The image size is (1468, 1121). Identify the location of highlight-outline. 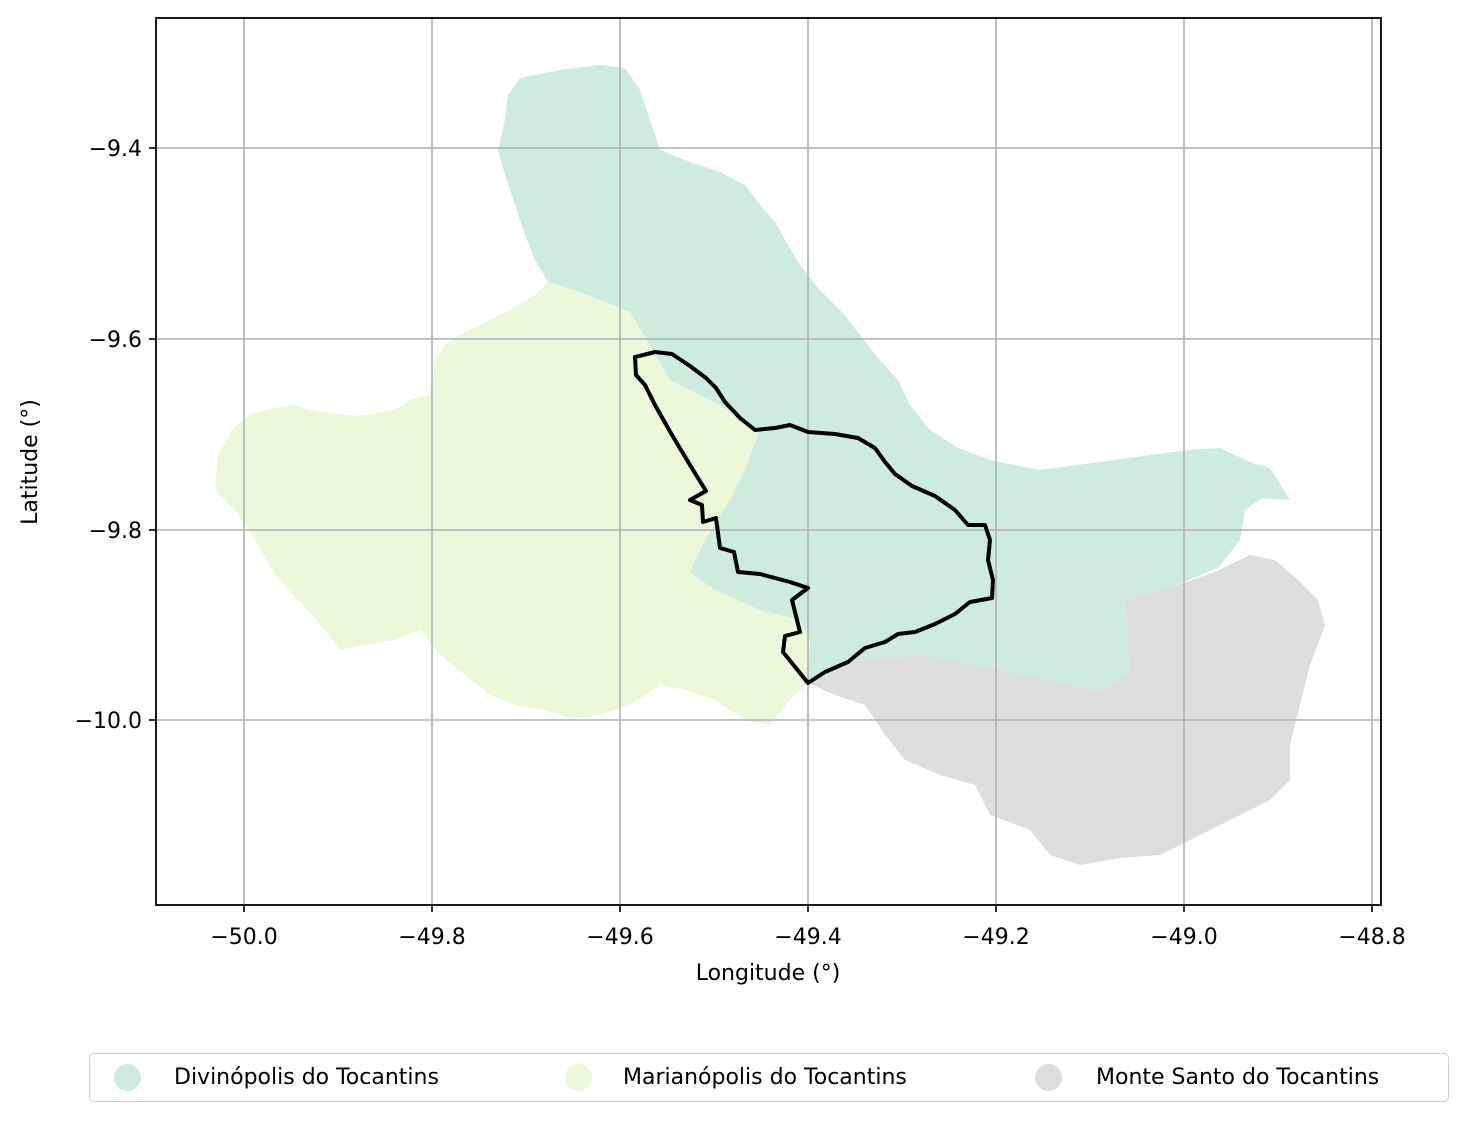
(814, 517).